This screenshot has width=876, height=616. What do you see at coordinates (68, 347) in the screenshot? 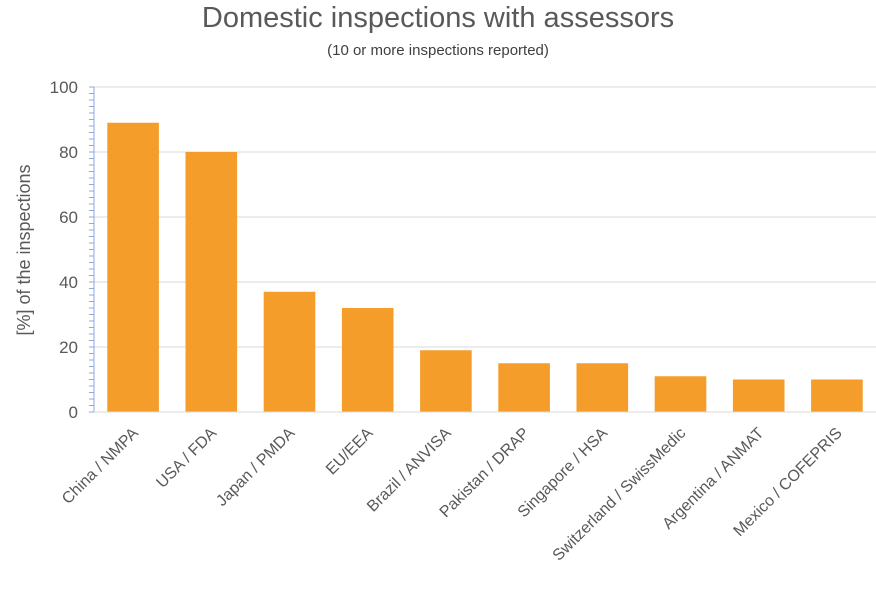
I see `y-tick-label: 20` at bounding box center [68, 347].